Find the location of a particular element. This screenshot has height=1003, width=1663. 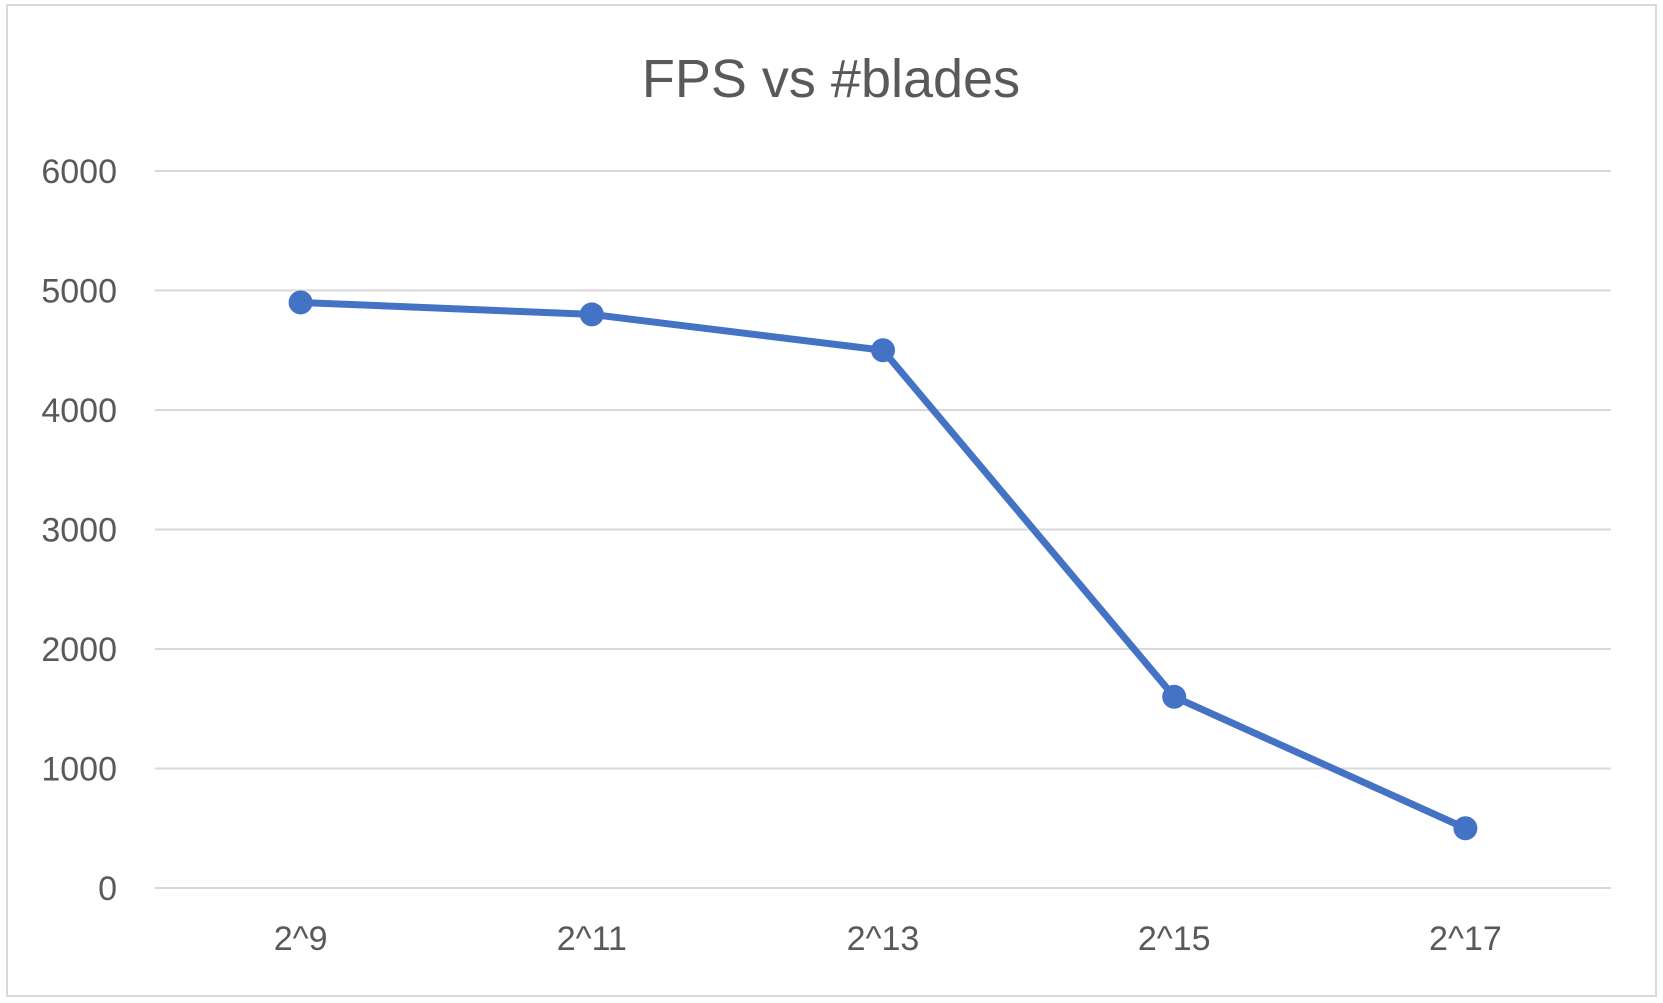

y-tick-label: 2000 is located at coordinates (79, 650).